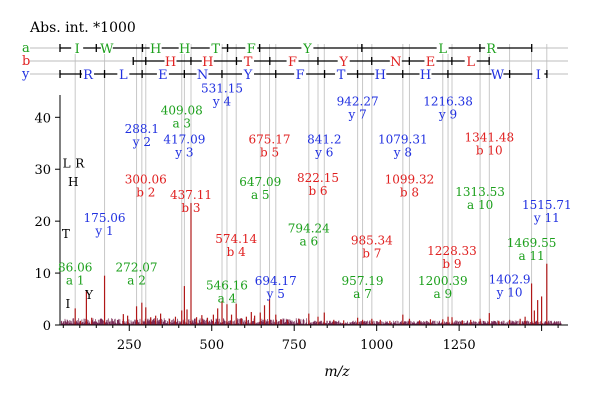  I want to click on y-tick-label: 40, so click(42, 118).